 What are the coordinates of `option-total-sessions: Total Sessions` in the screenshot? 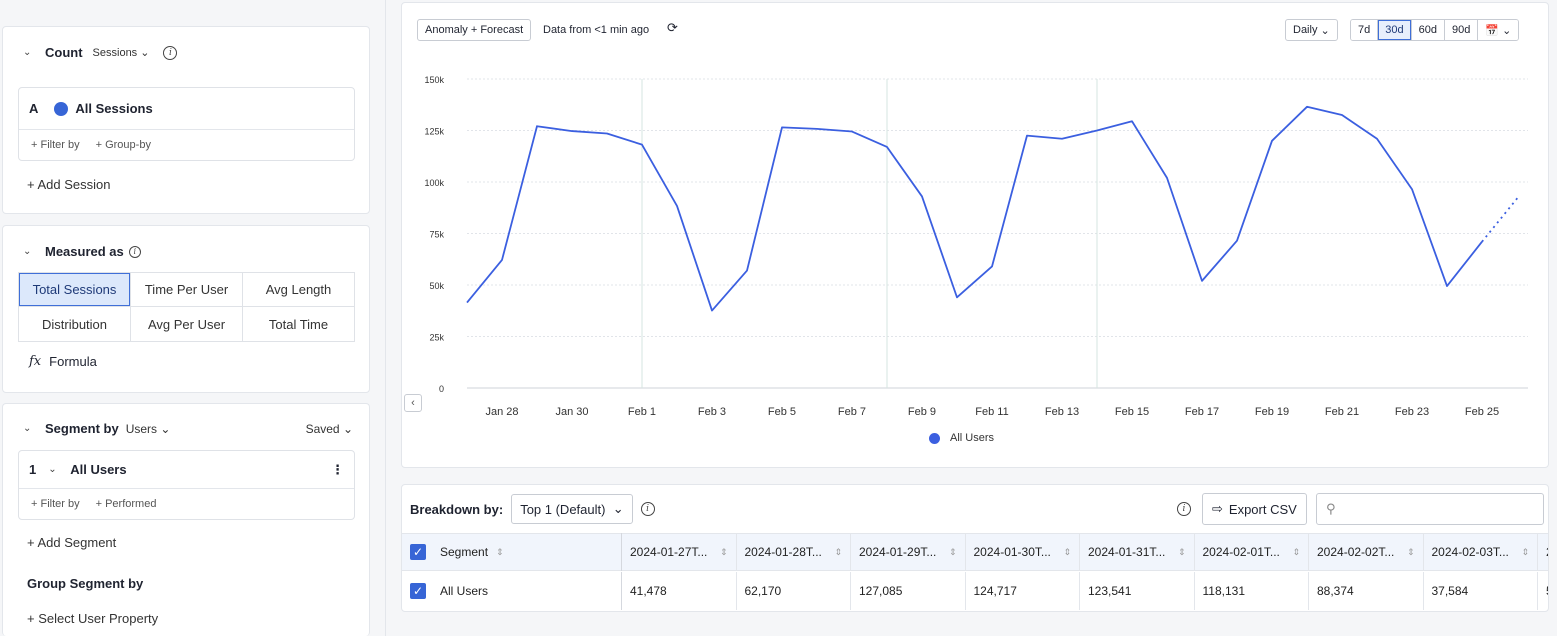 It's located at (75, 290).